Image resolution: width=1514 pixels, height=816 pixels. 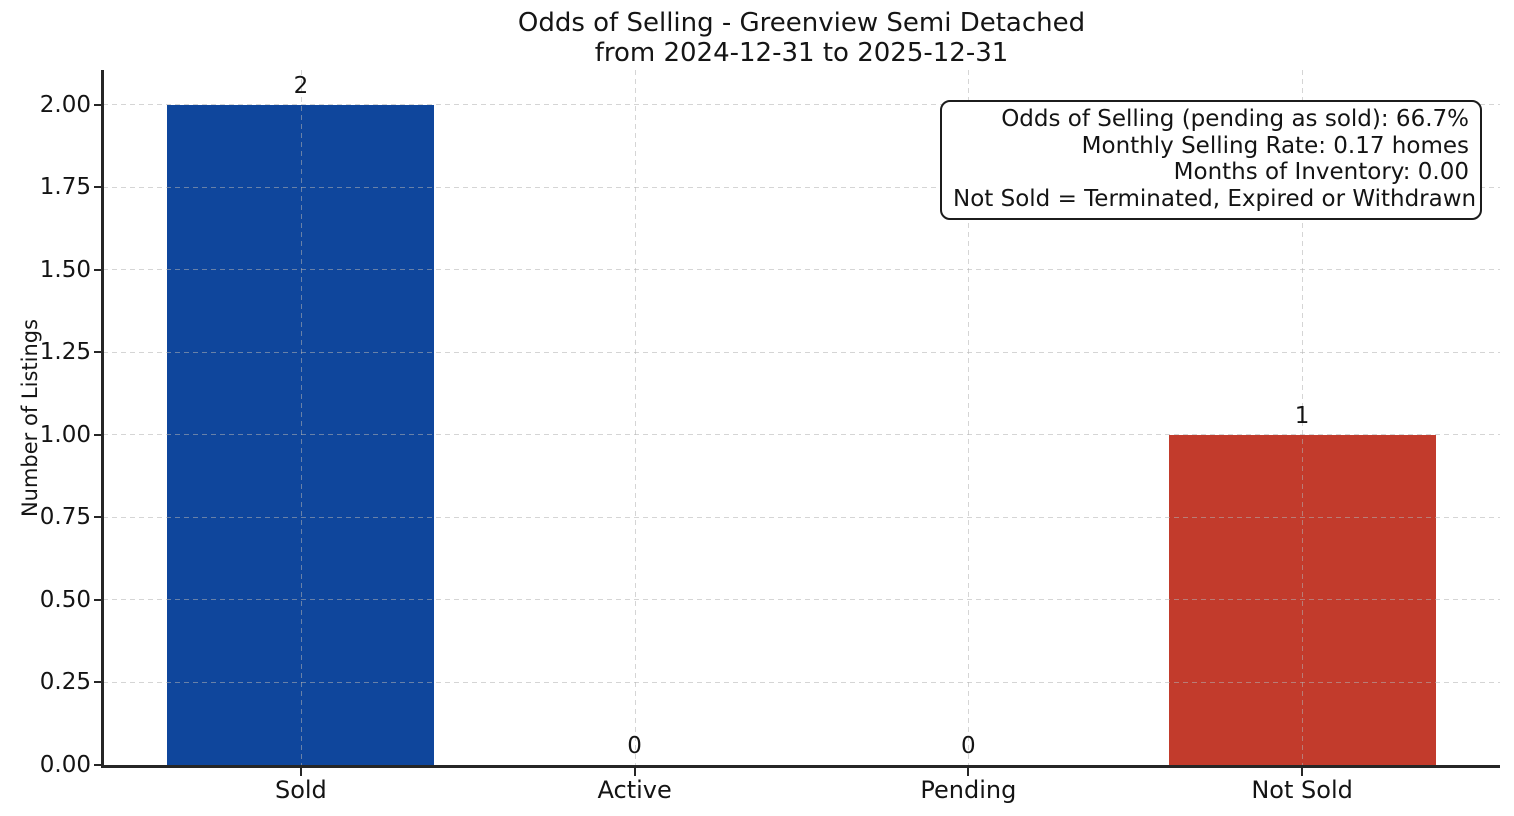 What do you see at coordinates (1235, 119) in the screenshot?
I see `annotation-odds-of-selling: Odds of Selling (pending as sold): 66.7%` at bounding box center [1235, 119].